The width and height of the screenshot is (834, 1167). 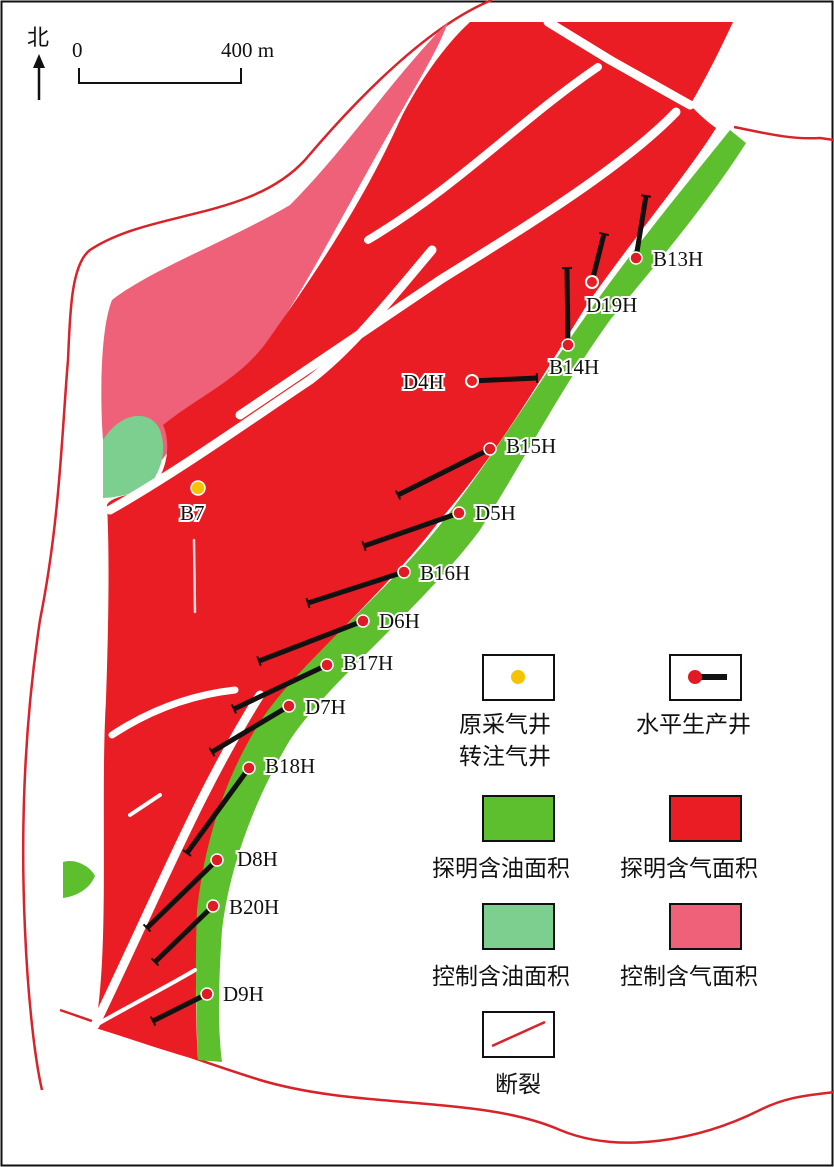 I want to click on horizontal-well-d5h: D5H, so click(x=439, y=525).